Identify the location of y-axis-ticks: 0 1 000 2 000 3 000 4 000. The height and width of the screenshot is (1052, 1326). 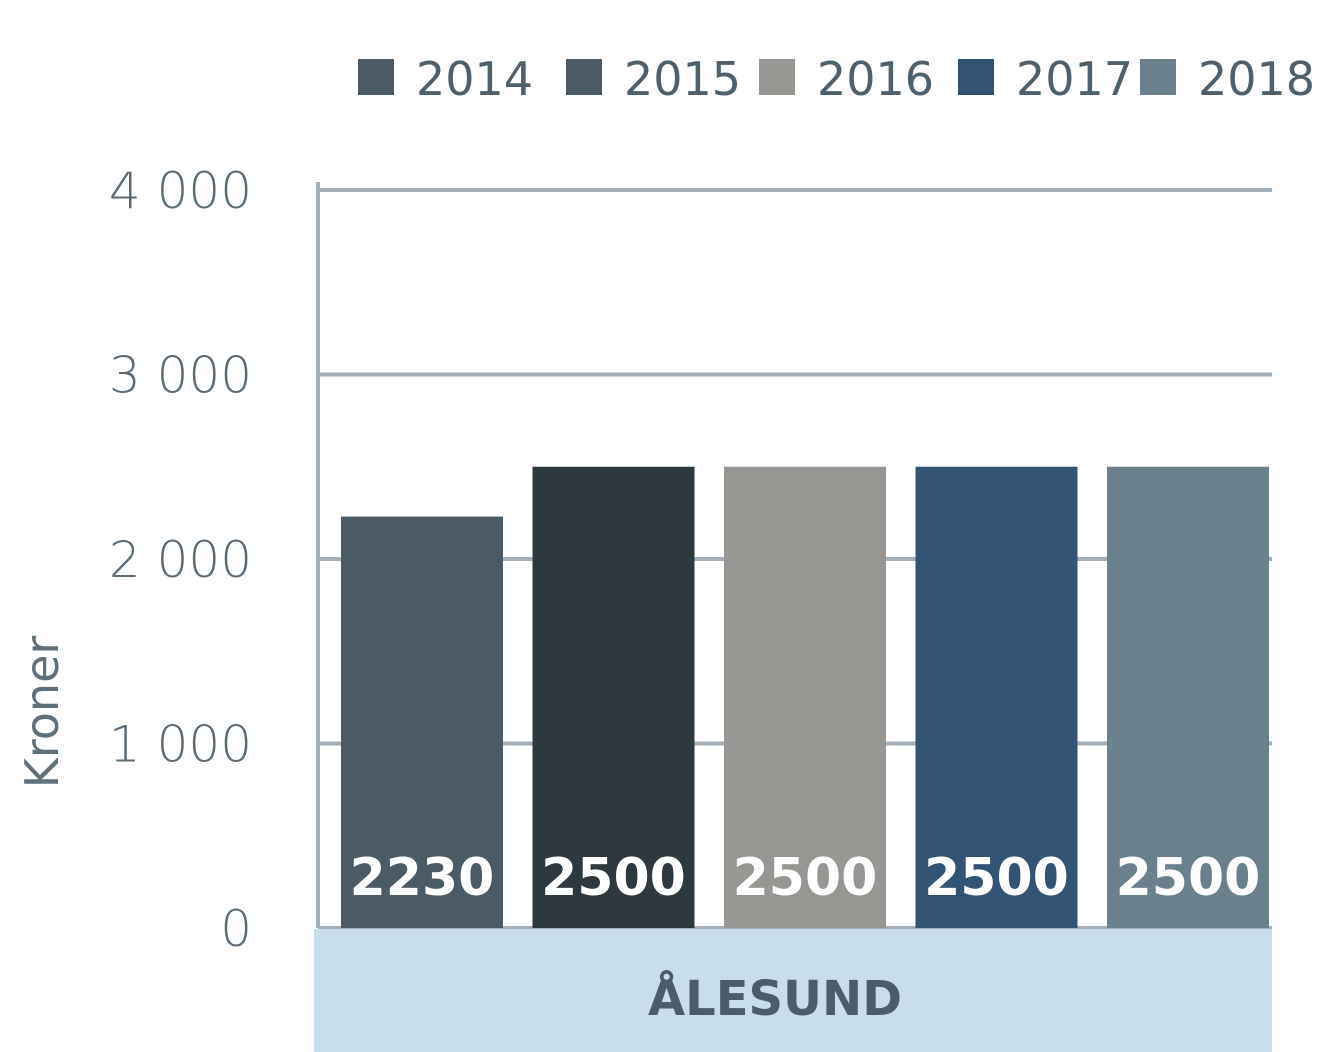
(180, 560).